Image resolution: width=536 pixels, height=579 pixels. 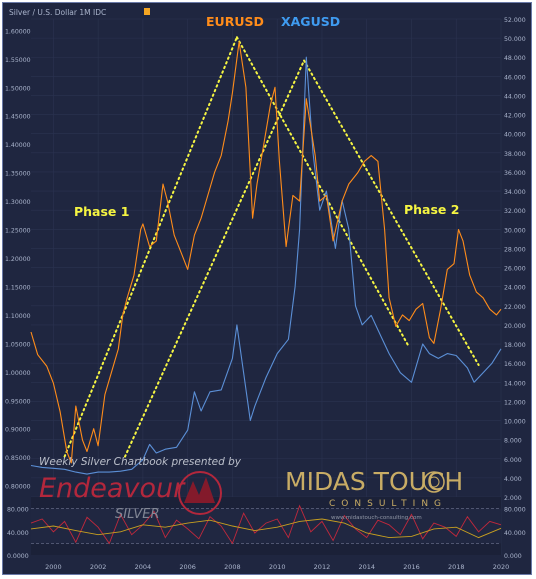 I want to click on indicator-left-label: 40.000, so click(x=18, y=533).